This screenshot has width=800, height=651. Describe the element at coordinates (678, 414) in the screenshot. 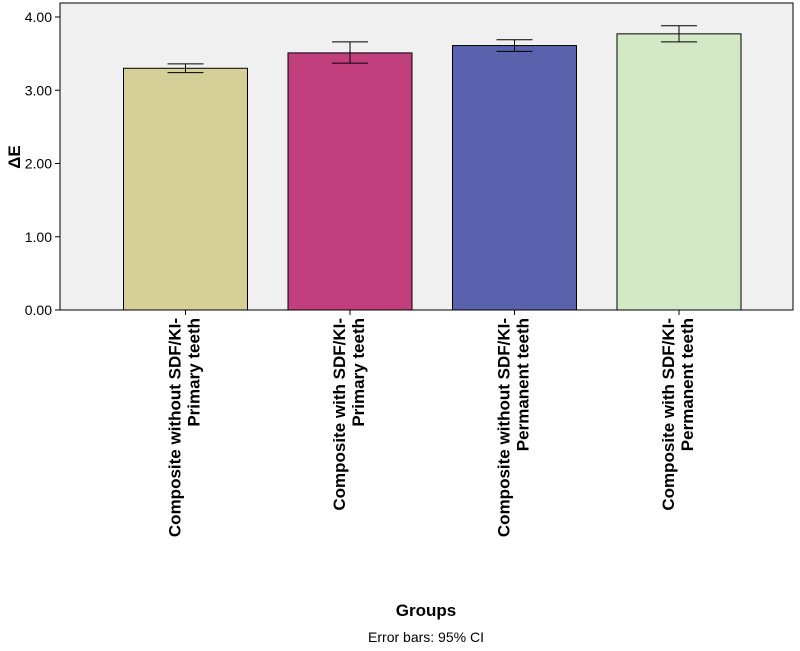

I see `category-label-3: Composite with SDF/KI-Permanent teeth` at that location.